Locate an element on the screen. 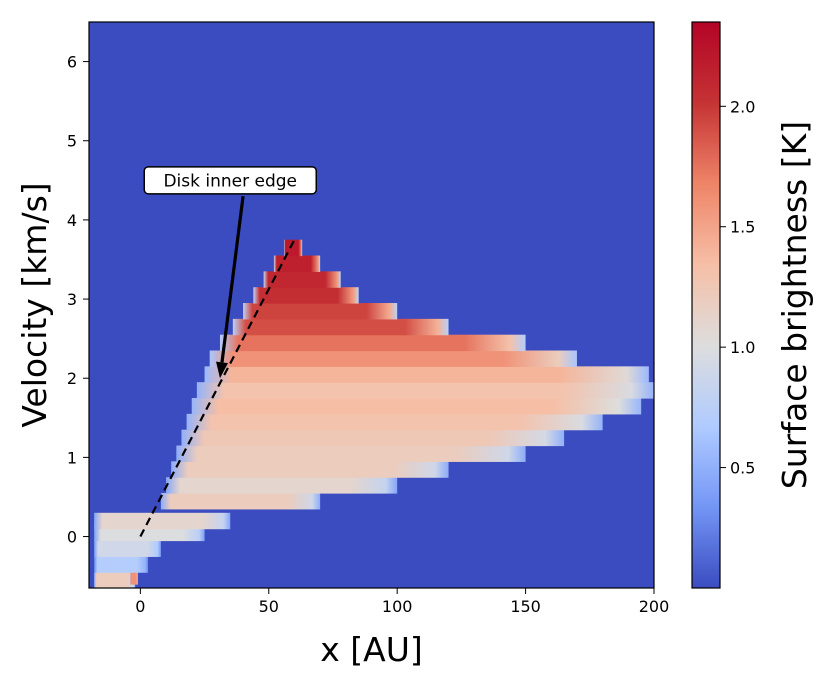  y-tick-label: 1 is located at coordinates (72, 457).